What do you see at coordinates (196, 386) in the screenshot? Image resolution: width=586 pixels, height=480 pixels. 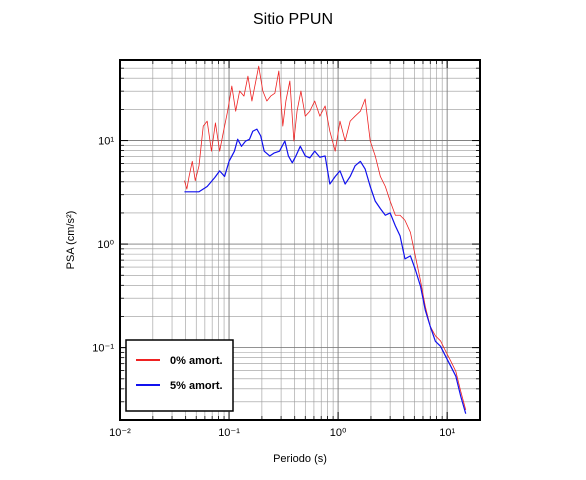 I see `legend-label: 5% amort.` at bounding box center [196, 386].